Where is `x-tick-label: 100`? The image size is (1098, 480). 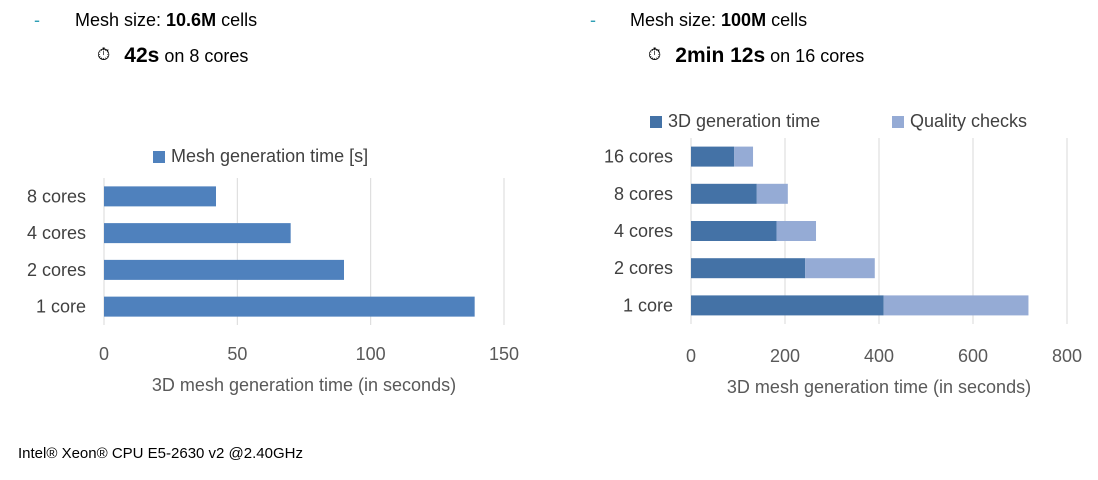 x-tick-label: 100 is located at coordinates (371, 354).